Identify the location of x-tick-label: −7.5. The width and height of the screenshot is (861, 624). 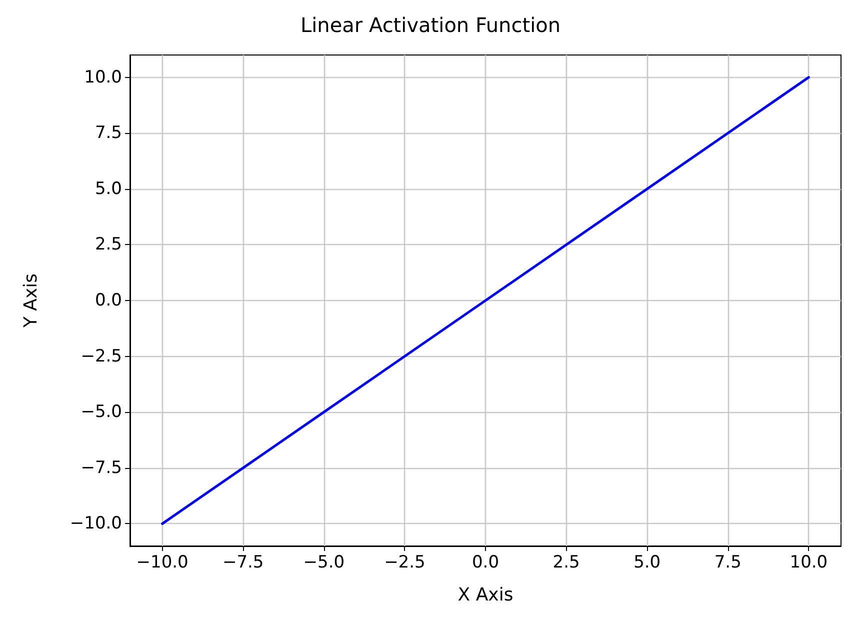
(243, 562).